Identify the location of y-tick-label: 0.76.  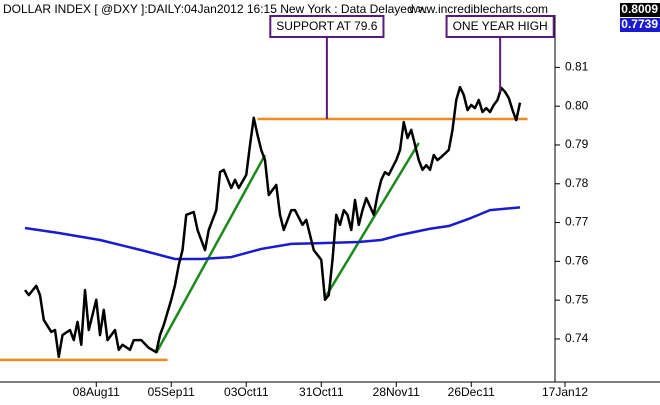
(577, 261).